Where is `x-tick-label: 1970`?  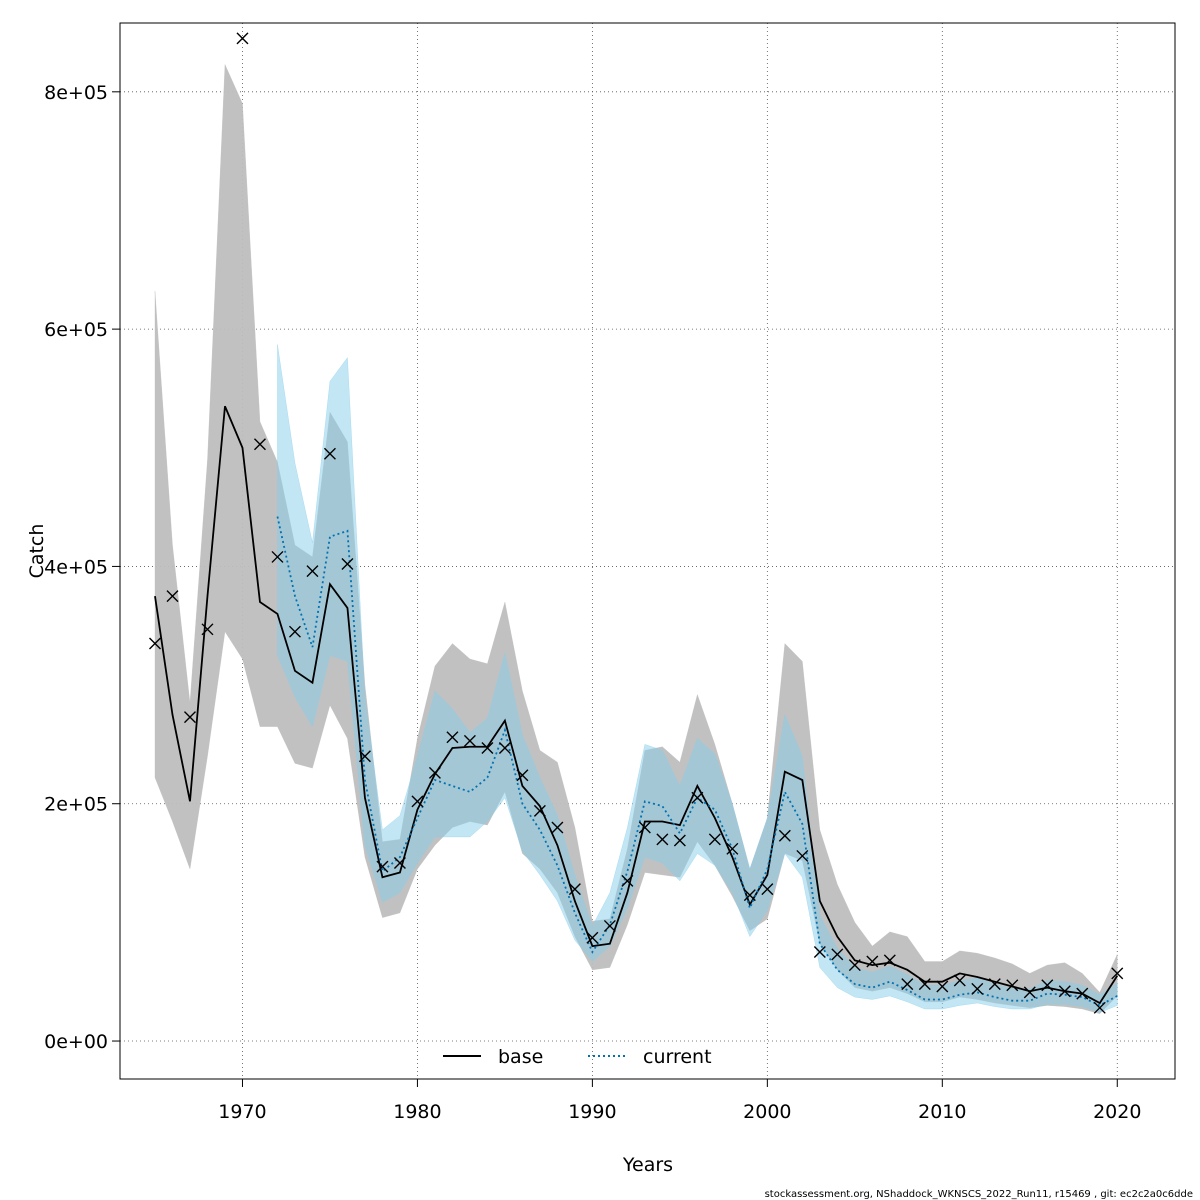 x-tick-label: 1970 is located at coordinates (242, 1112).